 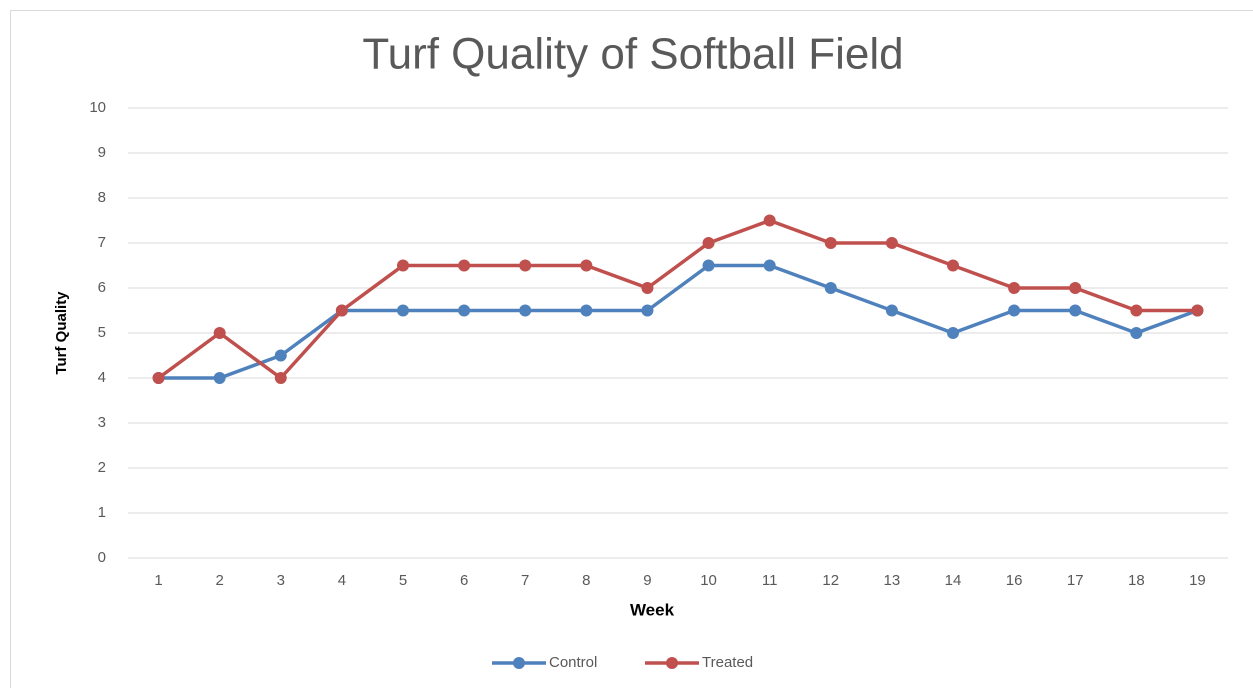 What do you see at coordinates (102, 152) in the screenshot?
I see `y-tick-label: 9` at bounding box center [102, 152].